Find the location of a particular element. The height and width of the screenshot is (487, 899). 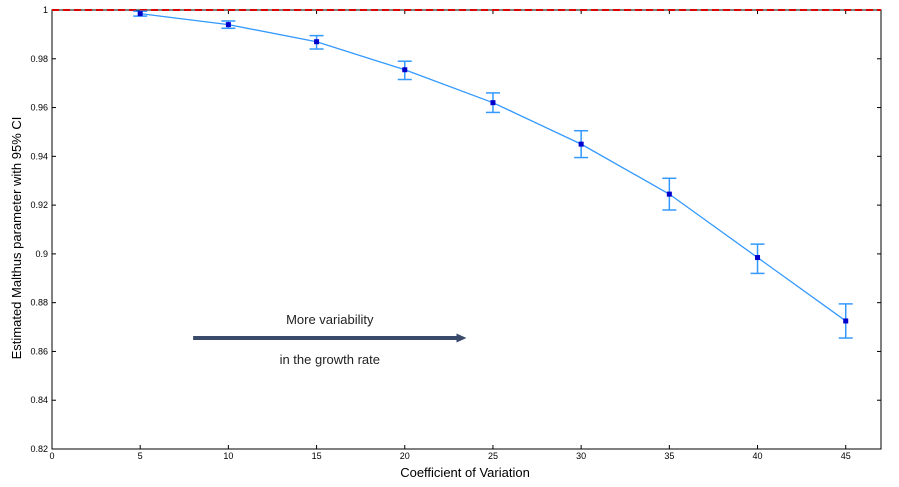

y-tick-label: 0.86 is located at coordinates (39, 351).